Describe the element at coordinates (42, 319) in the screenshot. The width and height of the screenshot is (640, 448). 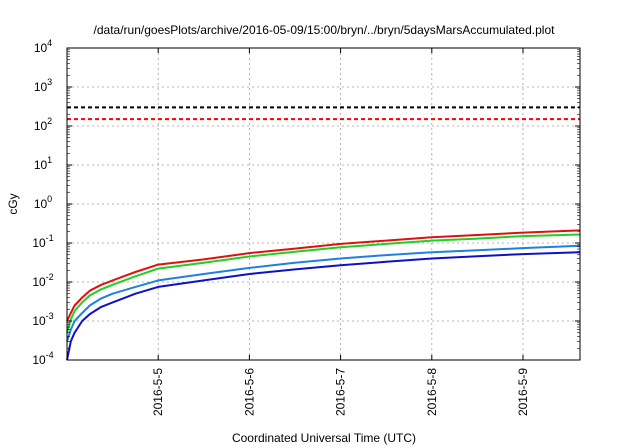
I see `y-tick-label: 10⁻³` at that location.